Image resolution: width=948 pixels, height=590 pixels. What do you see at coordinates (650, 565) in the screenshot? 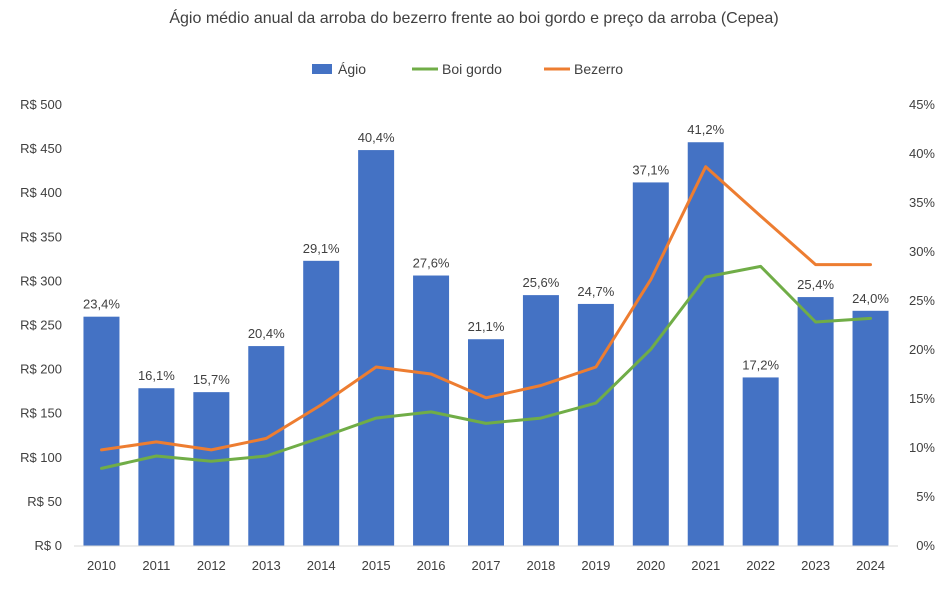
I see `x-tick-label: 2020` at bounding box center [650, 565].